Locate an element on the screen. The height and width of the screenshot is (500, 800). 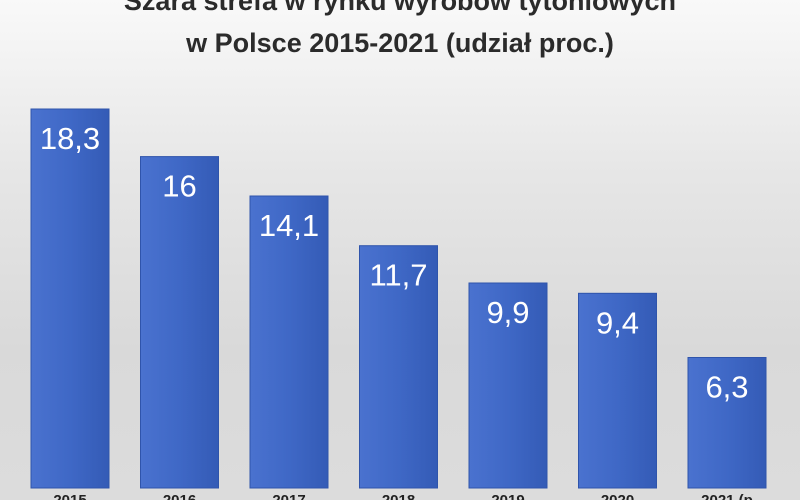
x-tick-2015: 2015 is located at coordinates (69, 496).